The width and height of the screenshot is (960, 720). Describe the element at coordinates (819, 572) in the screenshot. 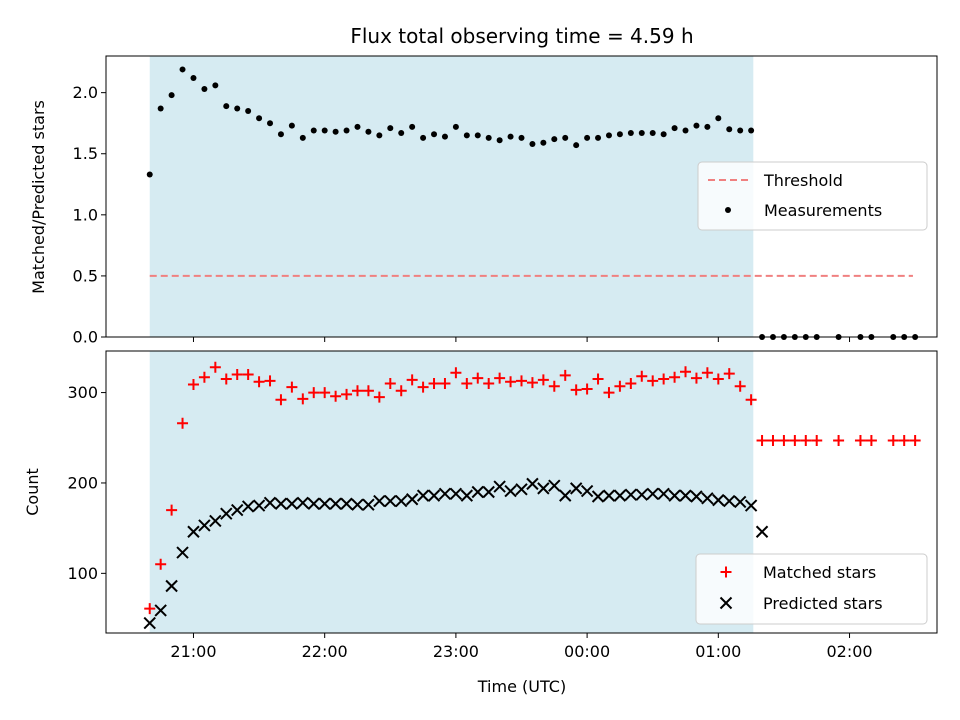

I see `legend-matched-label: Matched stars` at that location.